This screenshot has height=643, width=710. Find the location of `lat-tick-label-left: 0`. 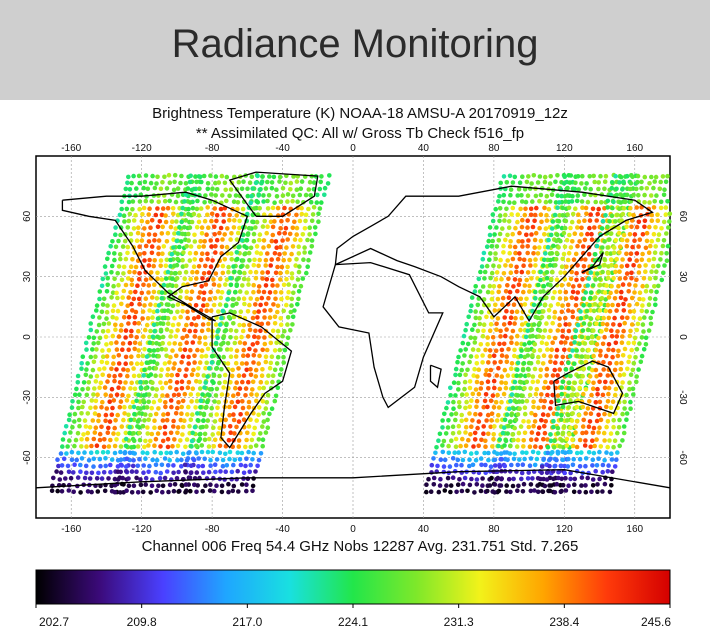

lat-tick-label-left: 0 is located at coordinates (27, 337).